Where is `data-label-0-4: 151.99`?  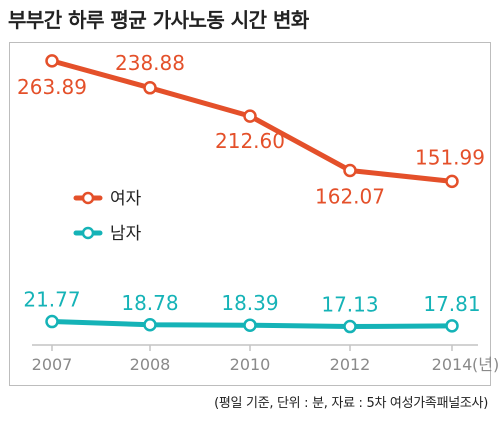
data-label-0-4: 151.99 is located at coordinates (450, 157).